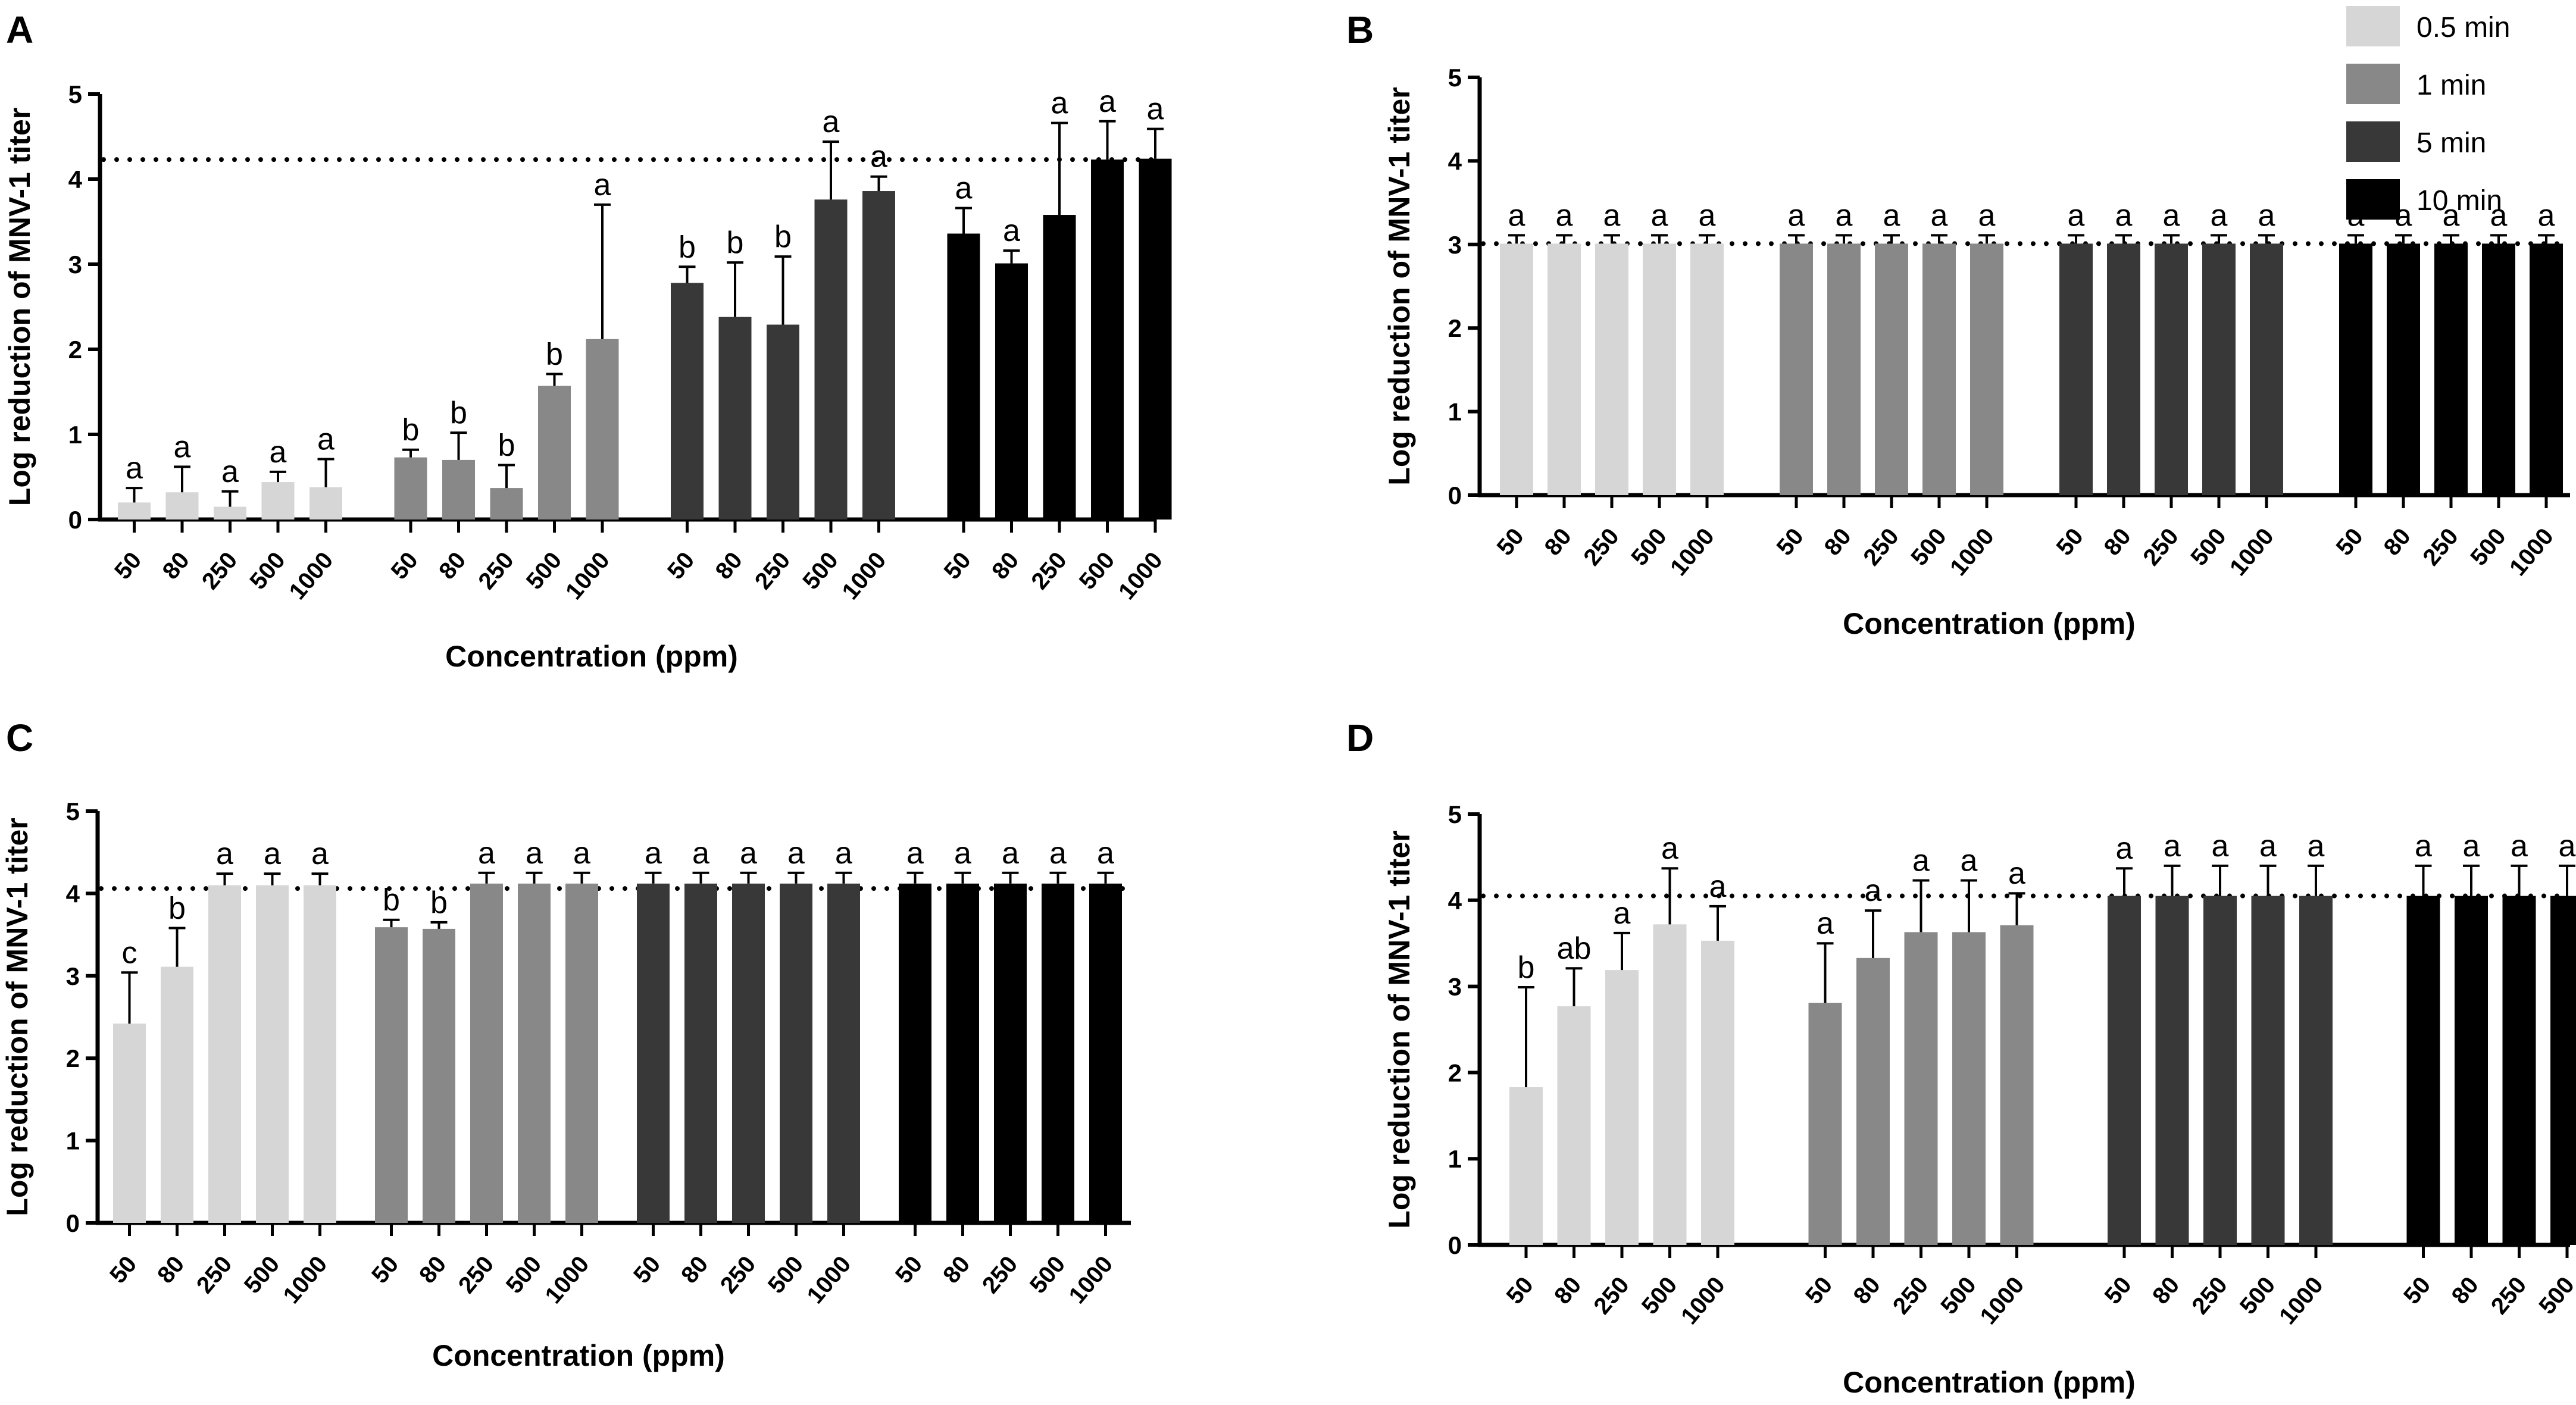 This screenshot has height=1405, width=2576. What do you see at coordinates (1399, 1029) in the screenshot?
I see `y-axis-label: Log reduction of MNV-1 titer` at bounding box center [1399, 1029].